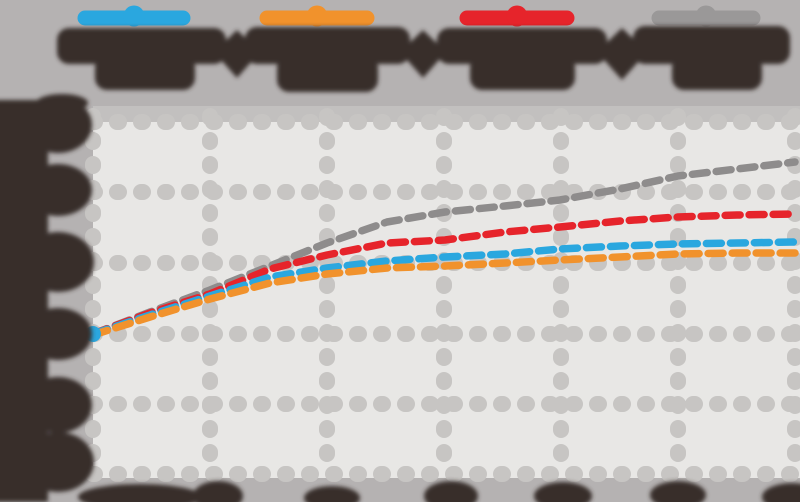 This screenshot has height=502, width=800. I want to click on legend-entry-series-red, so click(517, 16).